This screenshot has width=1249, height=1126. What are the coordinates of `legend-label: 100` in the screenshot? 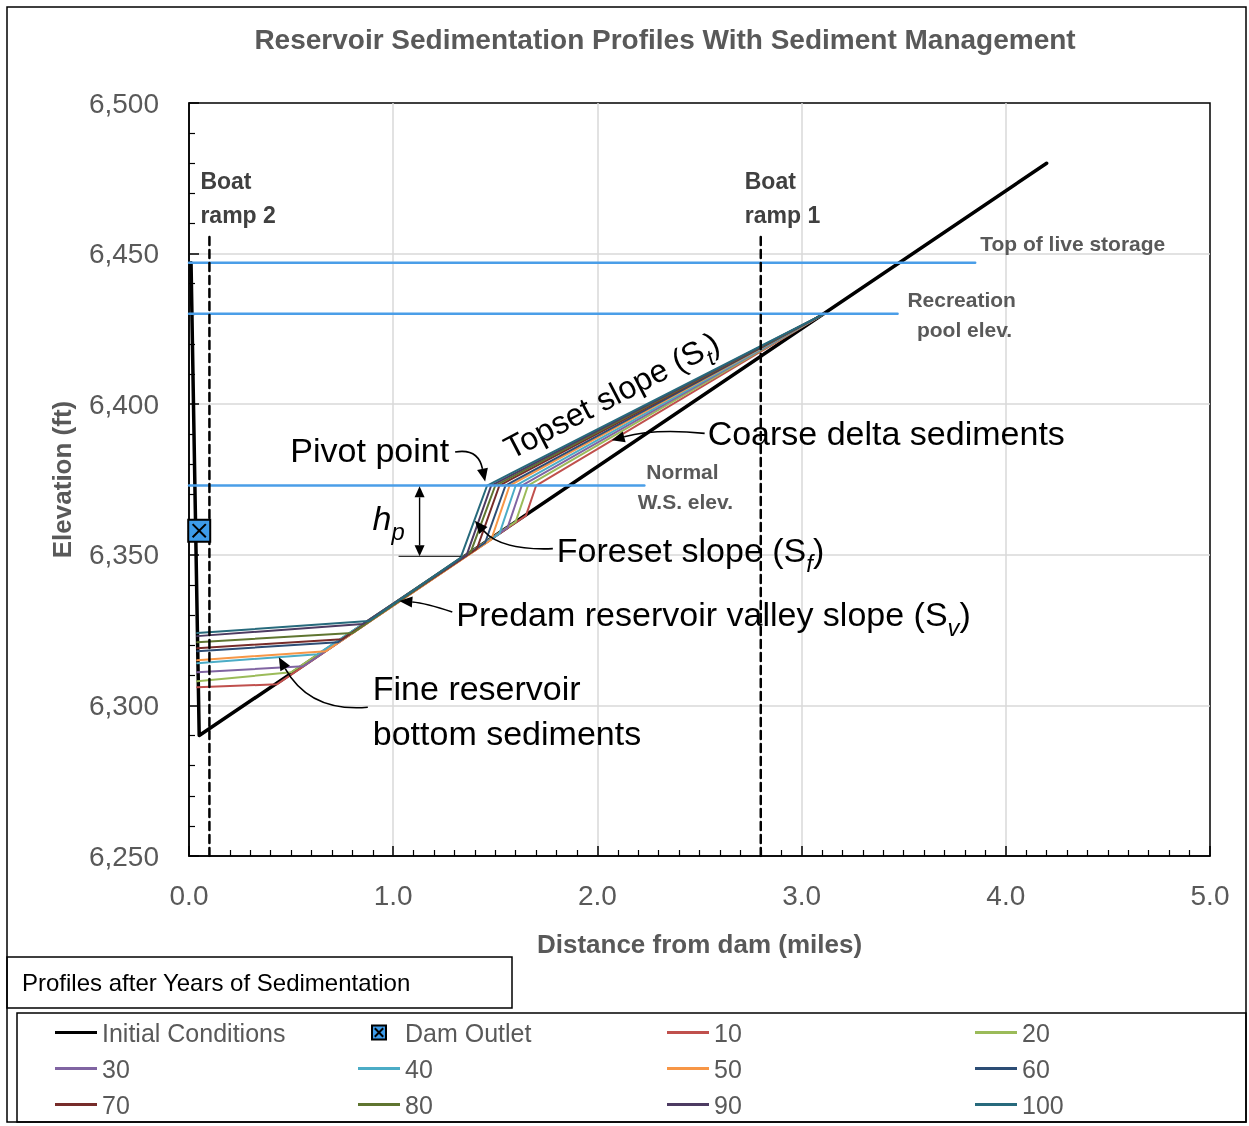 It's located at (1043, 1104).